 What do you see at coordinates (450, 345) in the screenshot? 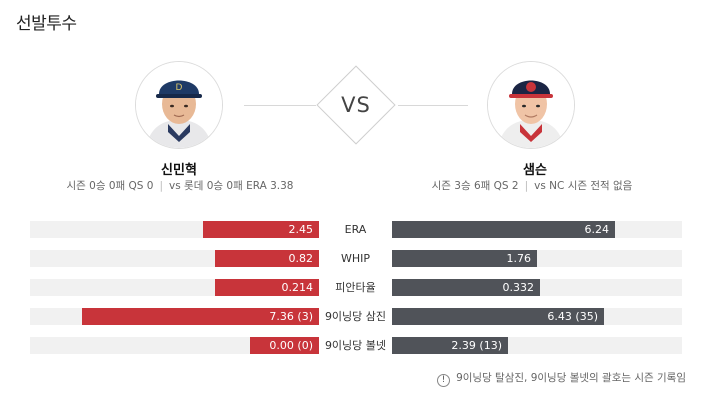
I see `right-stat-bar: 2.39 (13)` at bounding box center [450, 345].